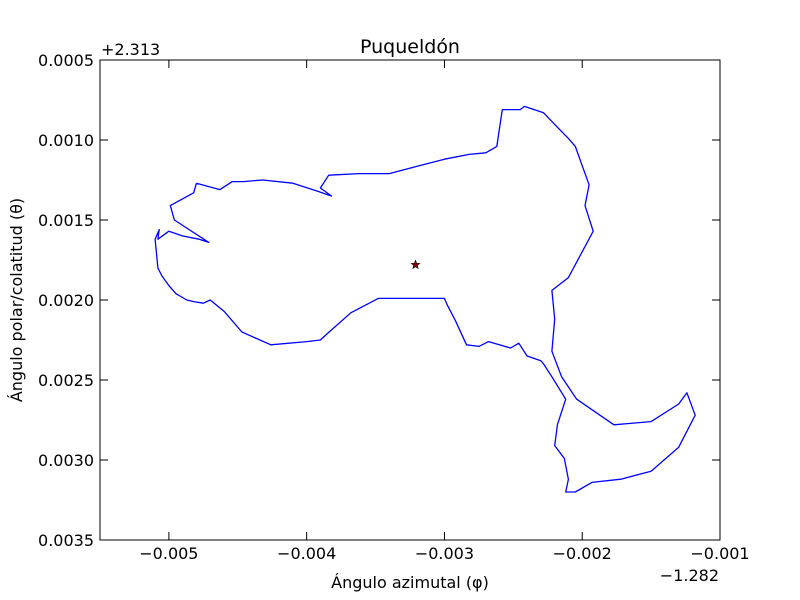  I want to click on y-tick-label: 0.0015, so click(66, 220).